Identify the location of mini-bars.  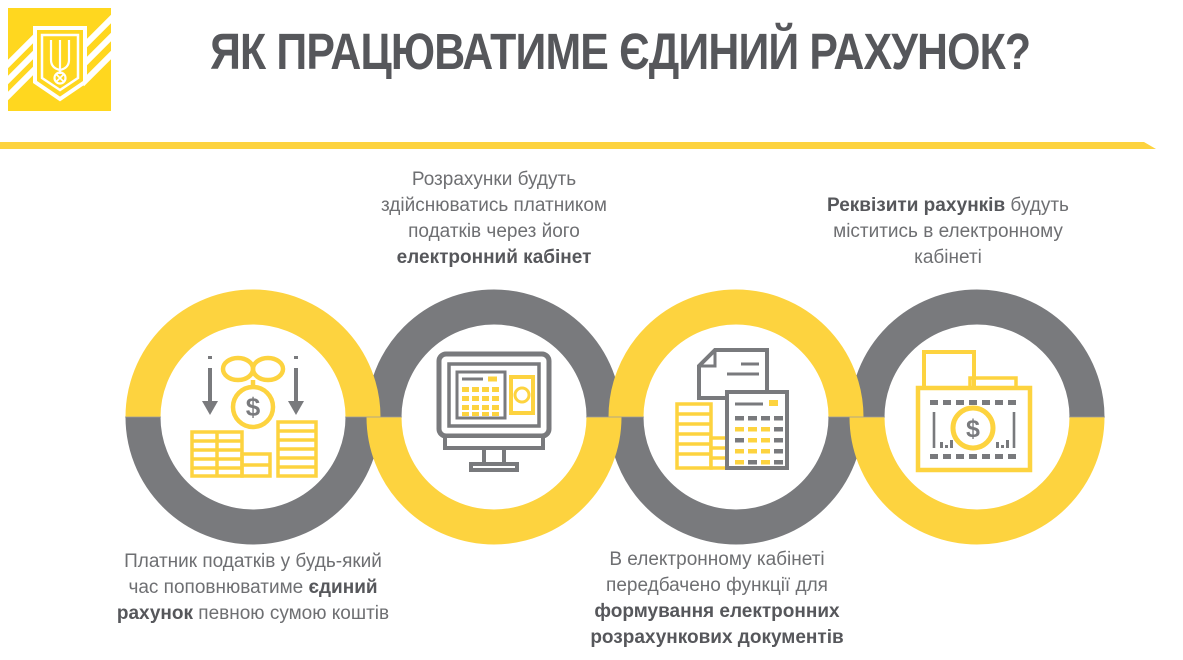
(974, 444).